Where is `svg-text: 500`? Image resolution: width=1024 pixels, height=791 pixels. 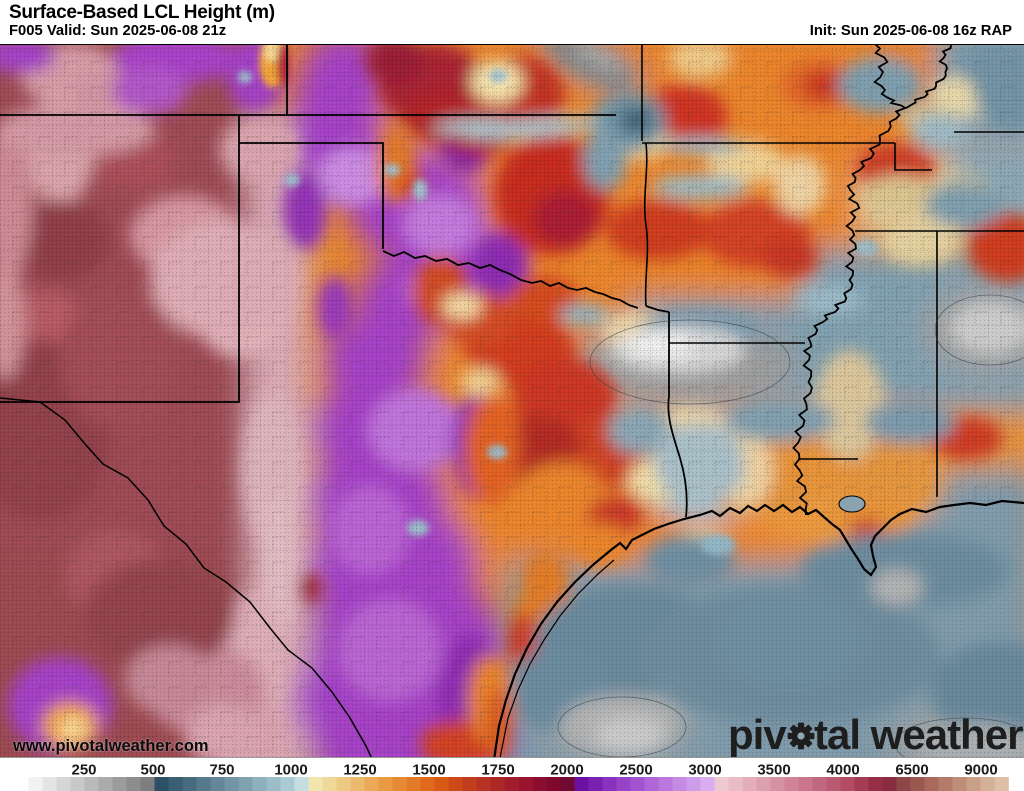
svg-text: 500 is located at coordinates (152, 770).